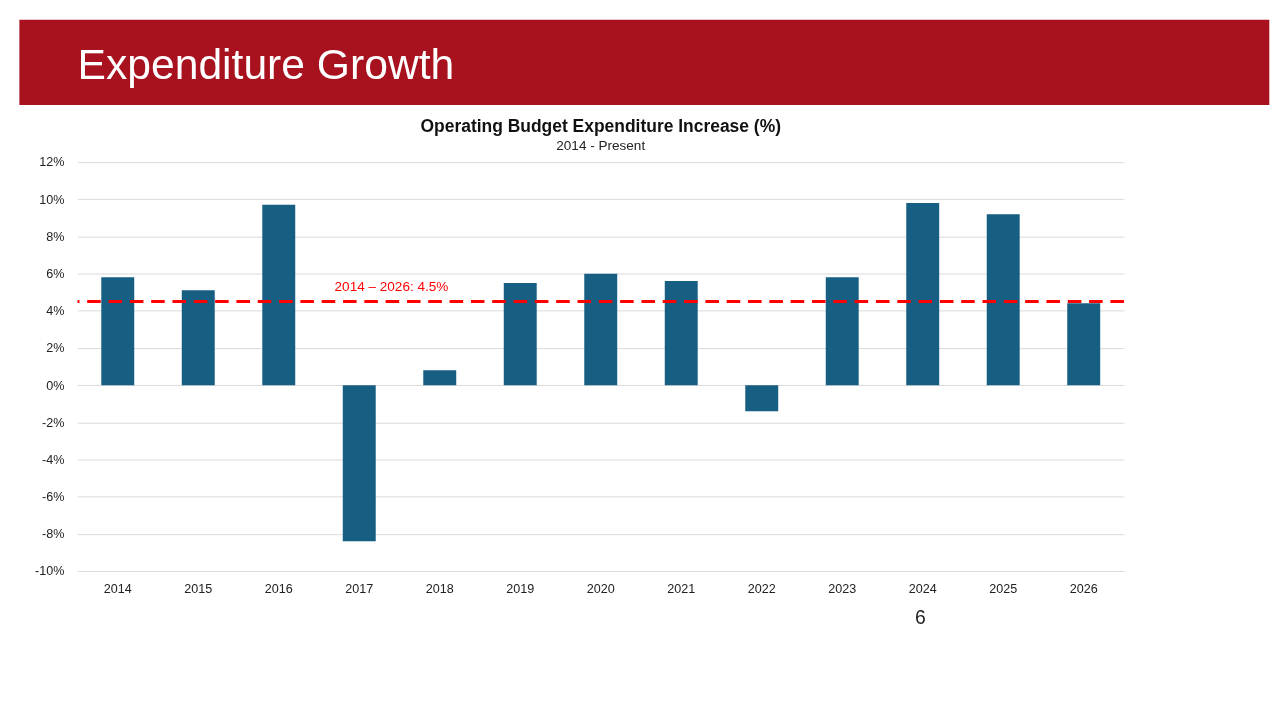 The height and width of the screenshot is (719, 1279). I want to click on x-tick-label: 2021, so click(681, 588).